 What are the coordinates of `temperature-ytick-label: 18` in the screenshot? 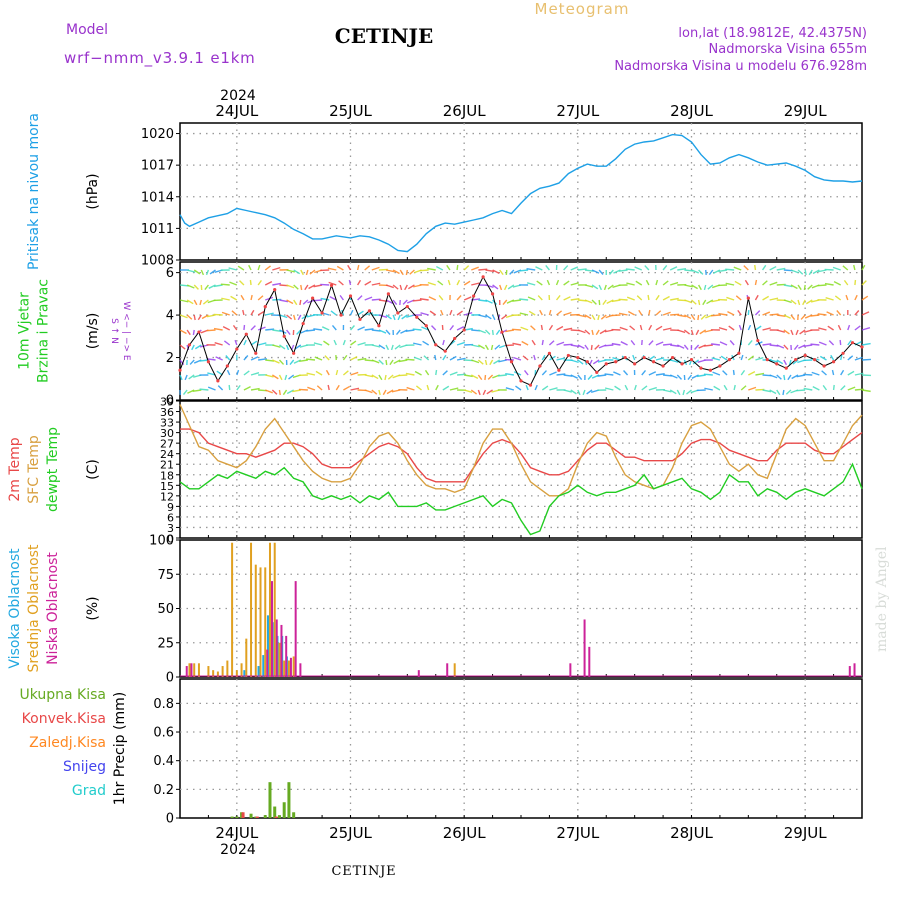 It's located at (167, 475).